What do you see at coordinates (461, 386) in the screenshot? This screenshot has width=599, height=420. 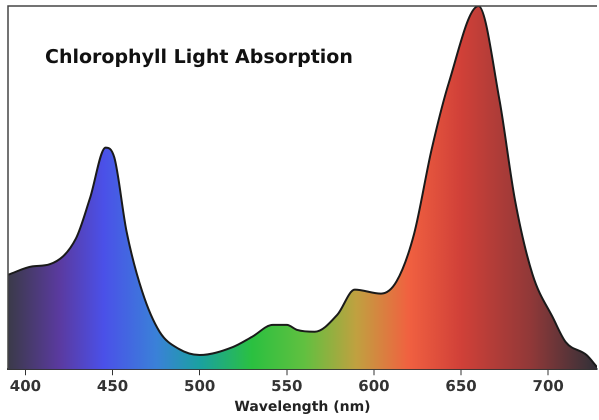 I see `x-tick-label: 650` at bounding box center [461, 386].